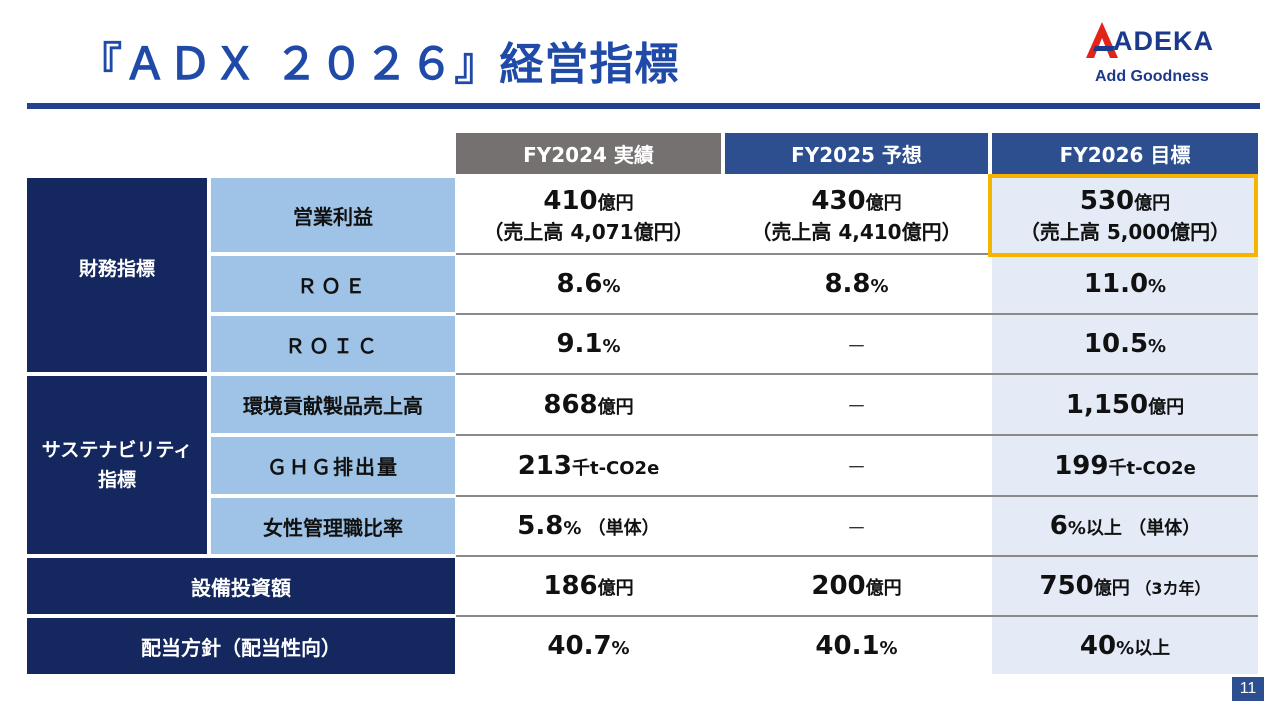 The image size is (1280, 720). I want to click on title-underline, so click(643, 106).